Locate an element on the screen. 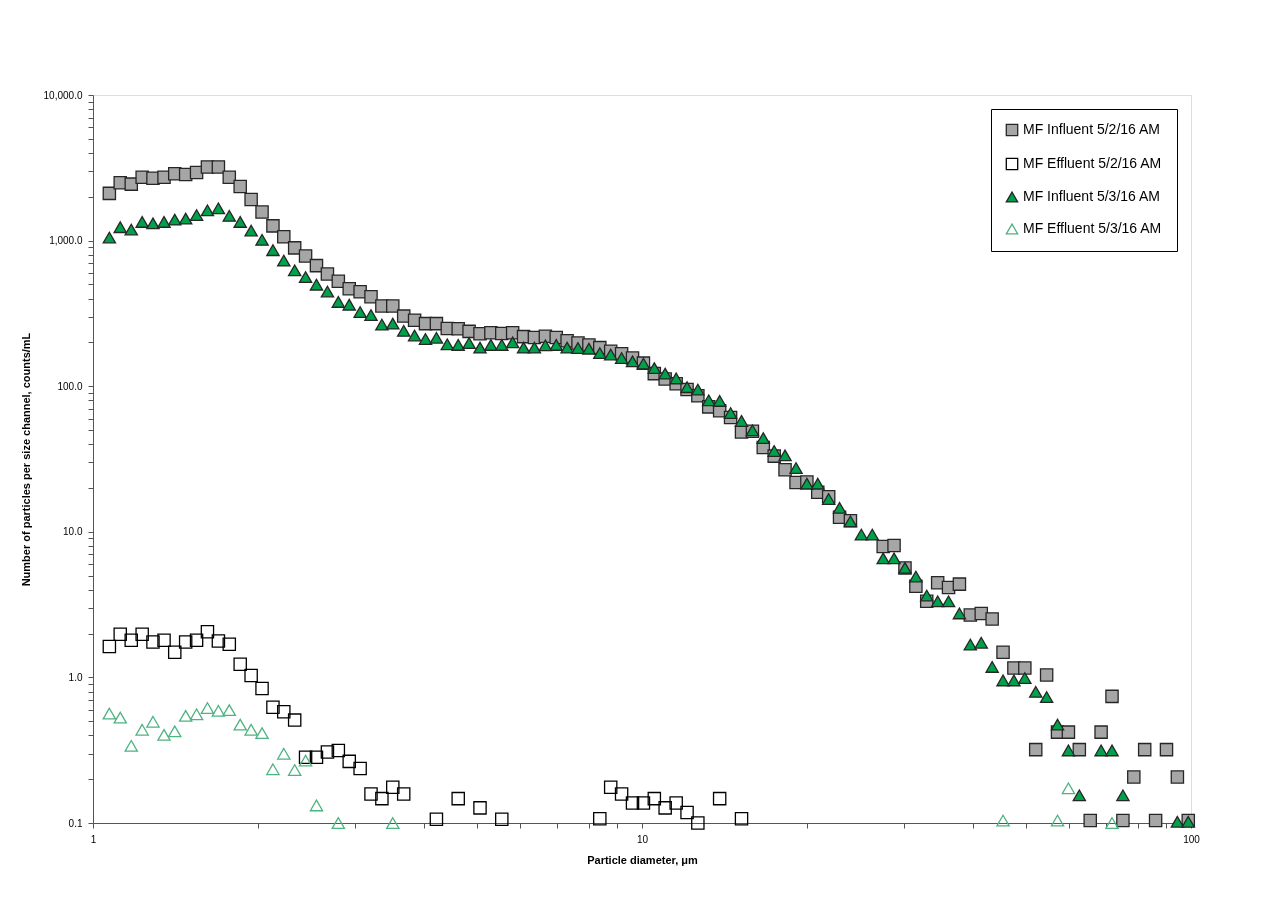 This screenshot has height=905, width=1270. legend-label: MF Influent 5/2/16 AM is located at coordinates (1091, 129).